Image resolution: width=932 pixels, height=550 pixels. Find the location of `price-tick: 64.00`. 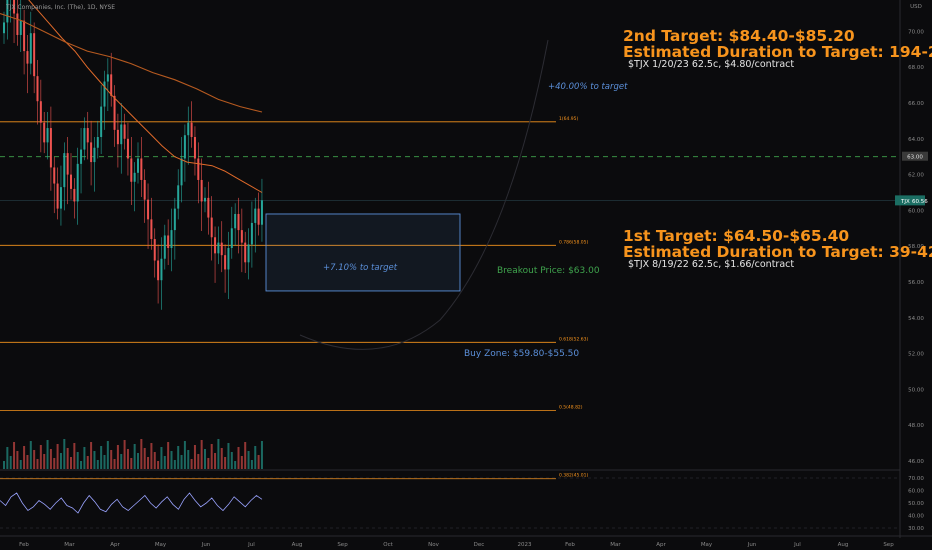

price-tick: 64.00 is located at coordinates (916, 140).